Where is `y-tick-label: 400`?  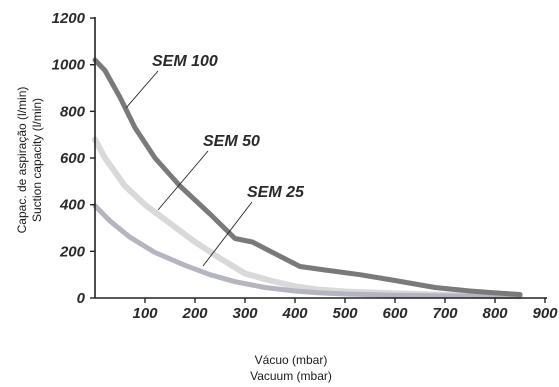 y-tick-label: 400 is located at coordinates (72, 205).